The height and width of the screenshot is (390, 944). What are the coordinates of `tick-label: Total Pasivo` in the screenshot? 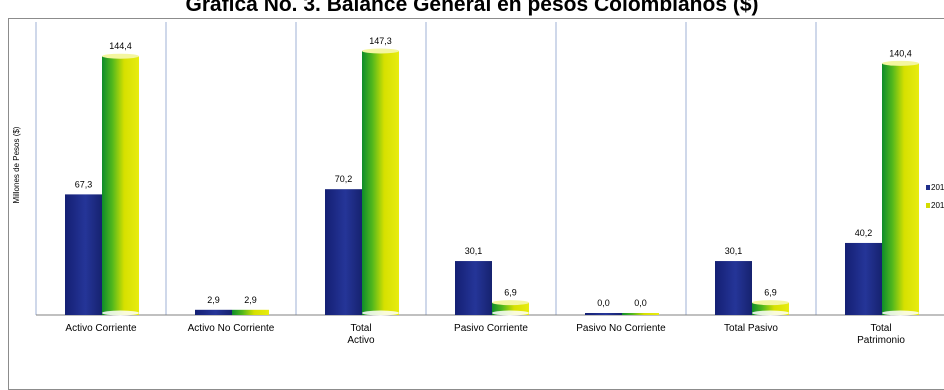 It's located at (751, 328).